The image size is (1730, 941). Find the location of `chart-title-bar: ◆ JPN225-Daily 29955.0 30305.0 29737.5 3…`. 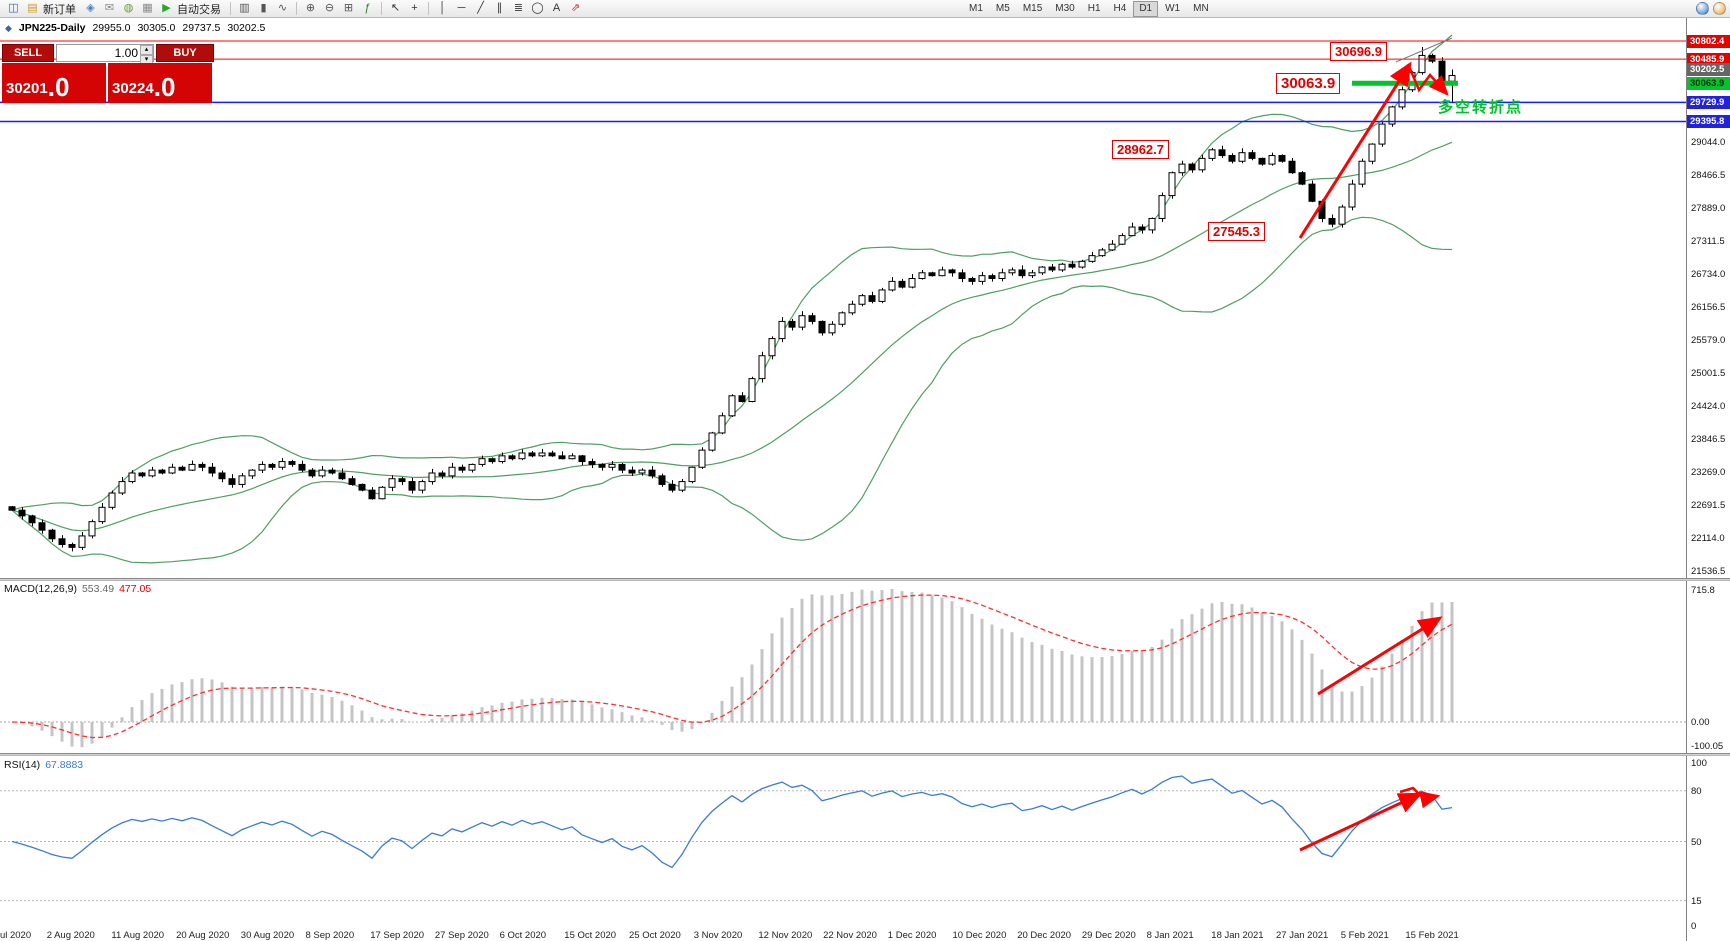

chart-title-bar: ◆ JPN225-Daily 29955.0 30305.0 29737.5 3… is located at coordinates (135, 28).